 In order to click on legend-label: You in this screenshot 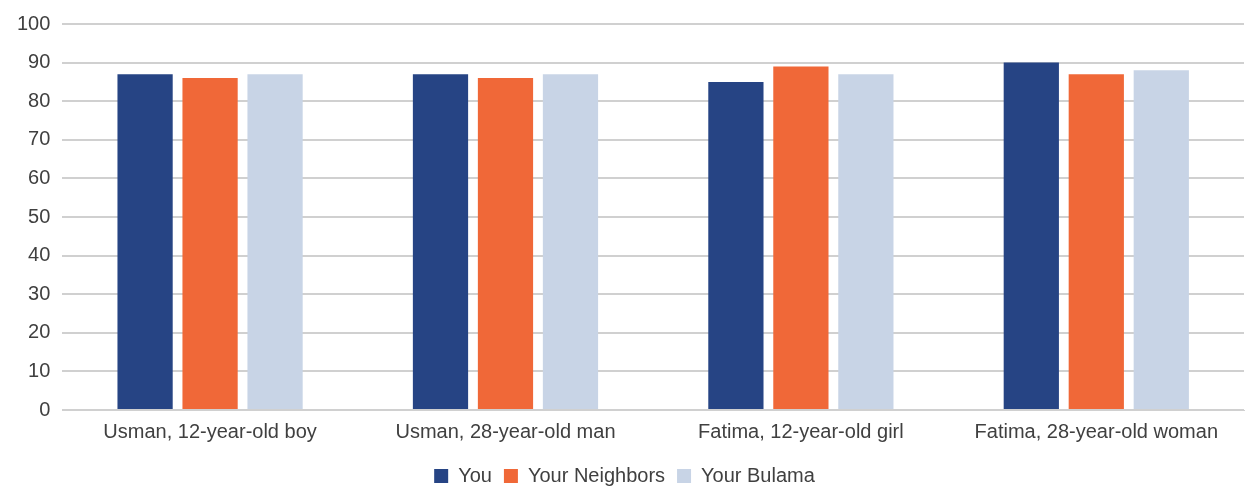, I will do `click(475, 474)`.